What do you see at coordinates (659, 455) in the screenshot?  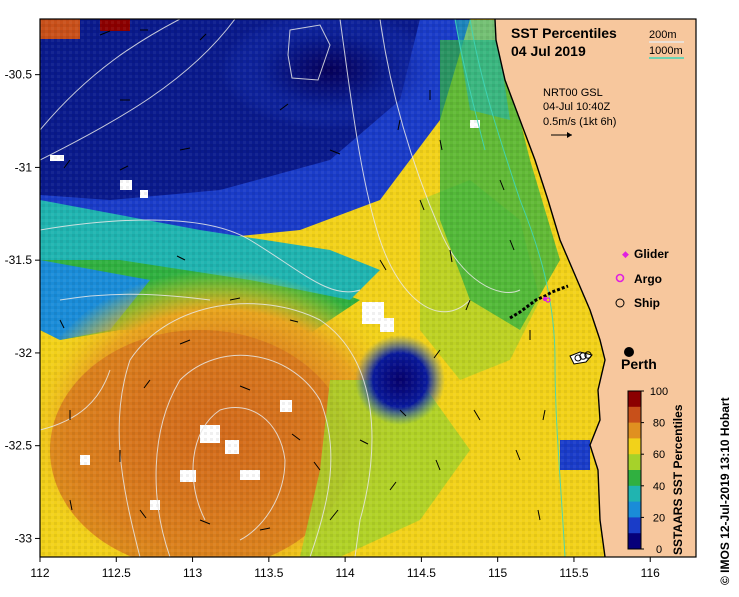 I see `colorbar-tick-label: 60` at bounding box center [659, 455].